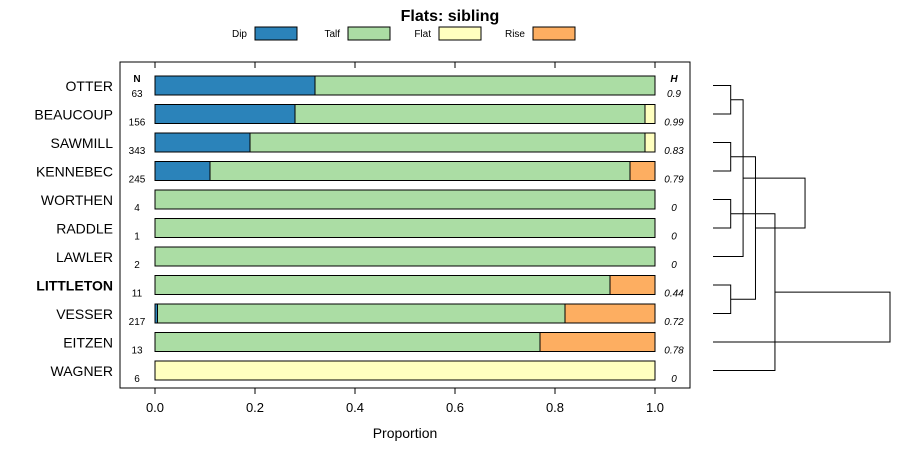 This screenshot has height=460, width=900. I want to click on x-tick-label: 0.6, so click(455, 407).